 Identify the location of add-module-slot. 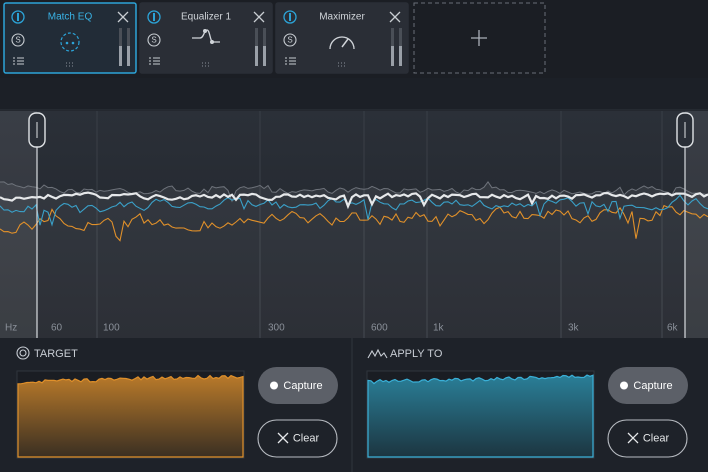
(479, 38).